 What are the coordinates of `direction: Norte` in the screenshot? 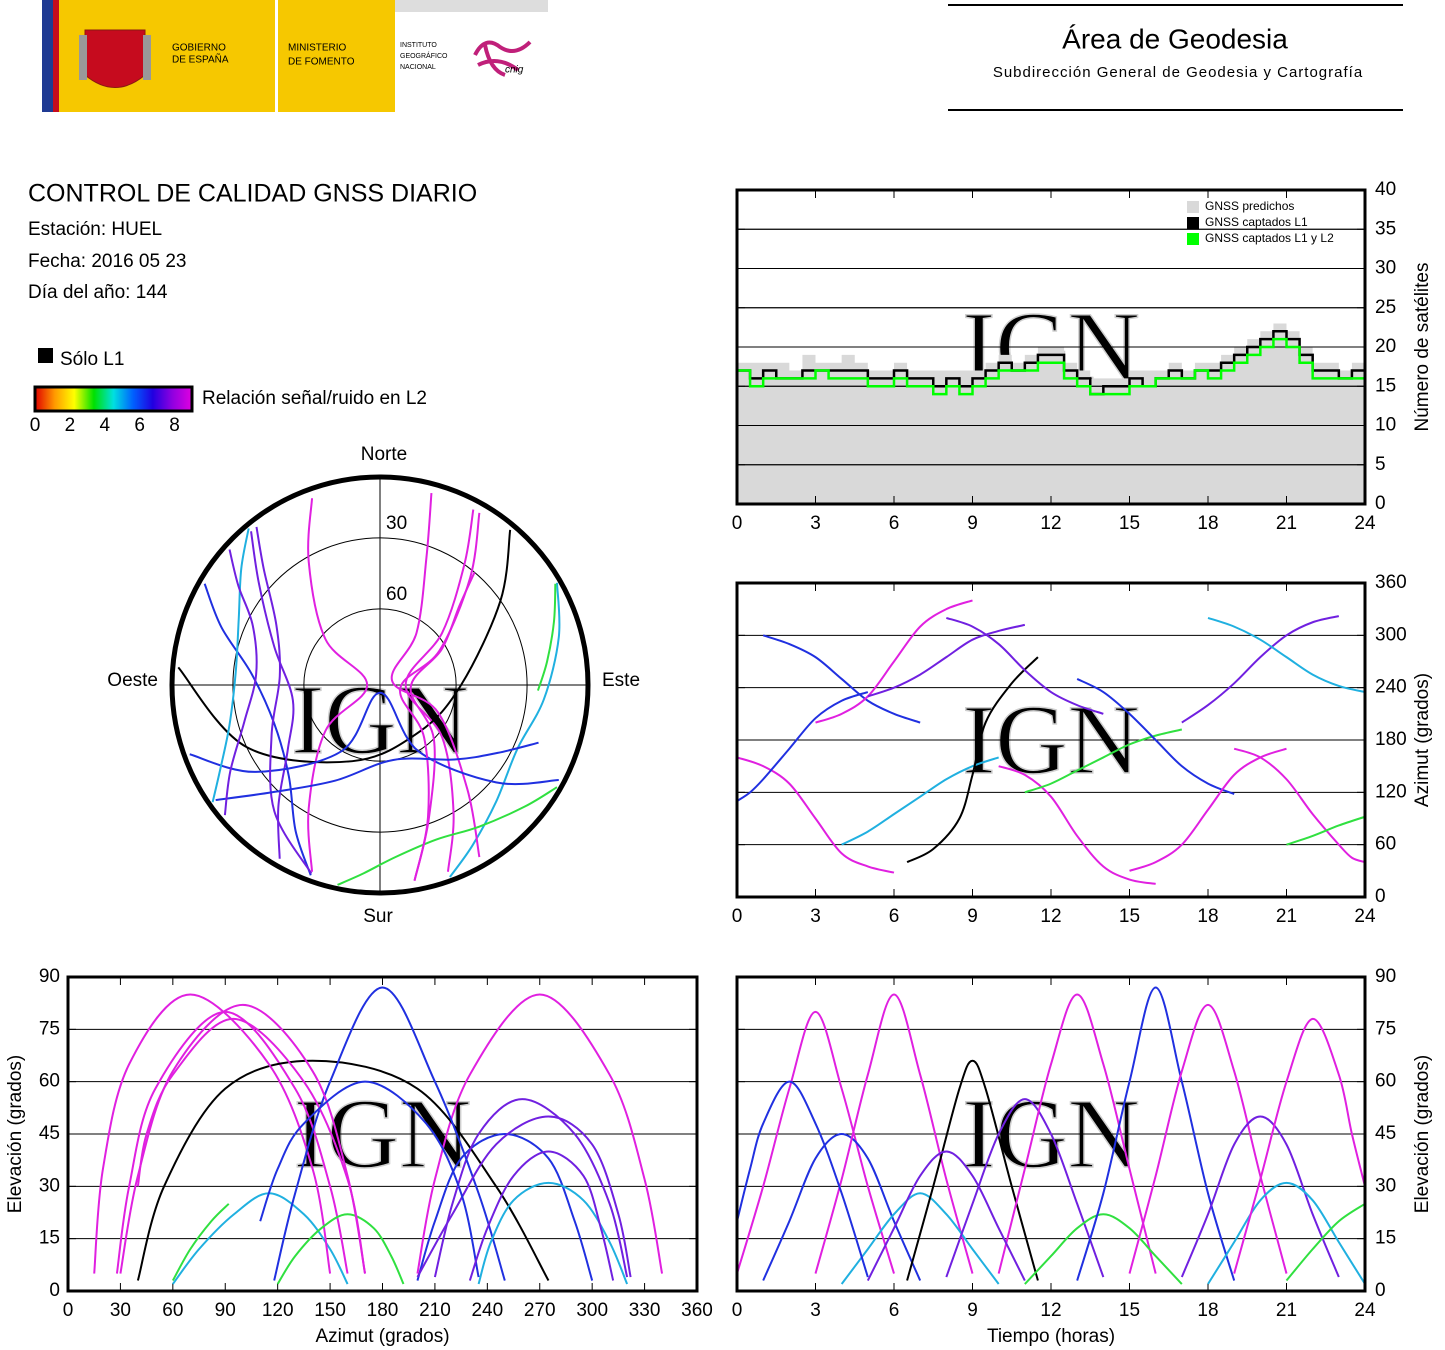 It's located at (384, 454).